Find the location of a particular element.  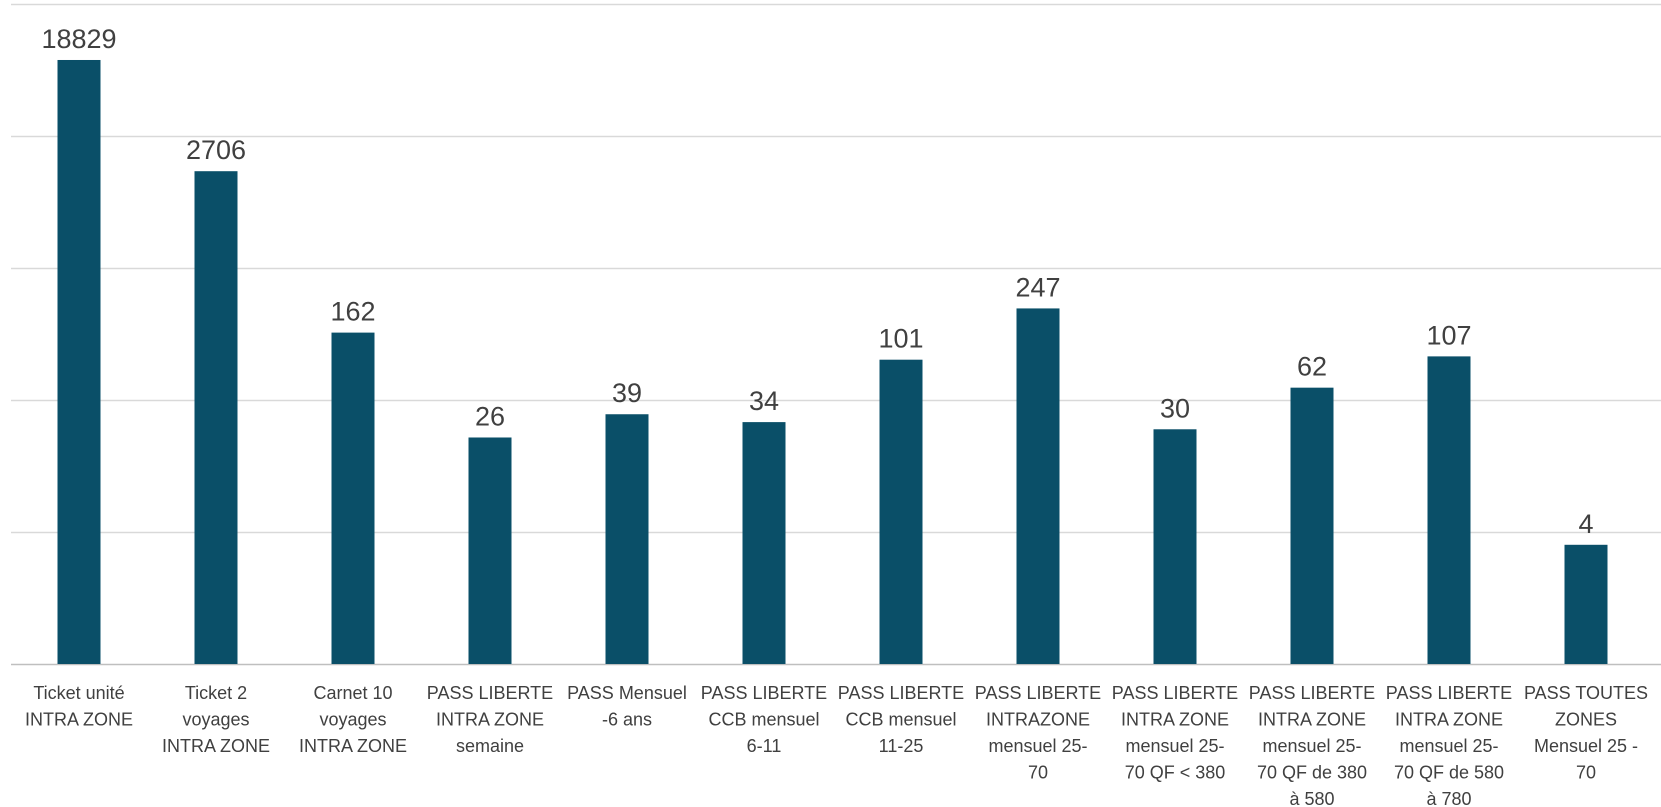

category-label: Ticket 2 voyages INTRA ZONE is located at coordinates (216, 719).